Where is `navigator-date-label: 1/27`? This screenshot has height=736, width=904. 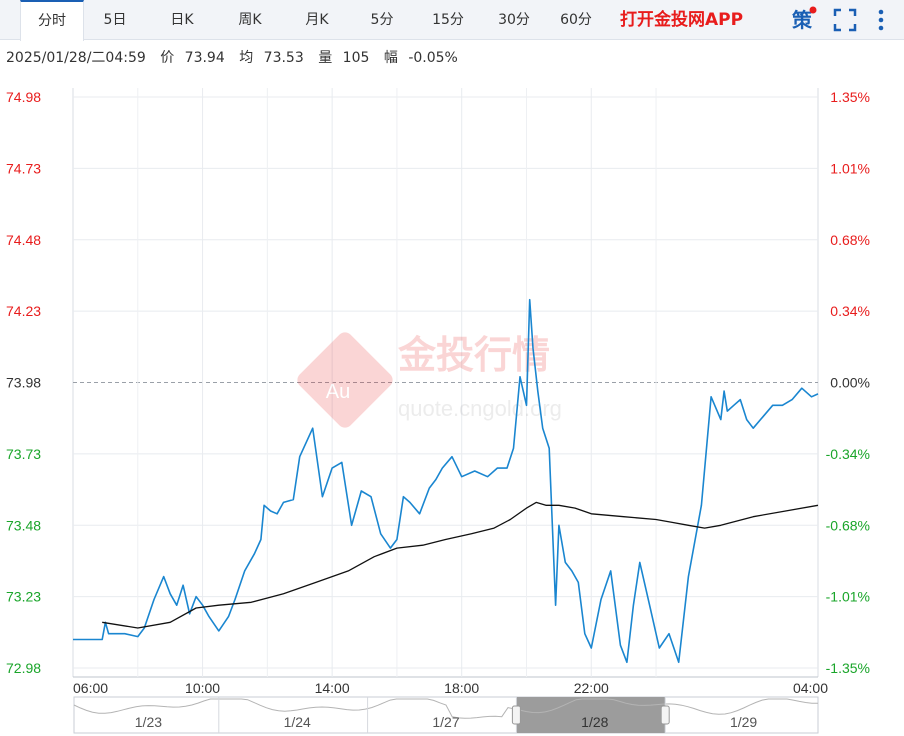
navigator-date-label: 1/27 is located at coordinates (445, 722).